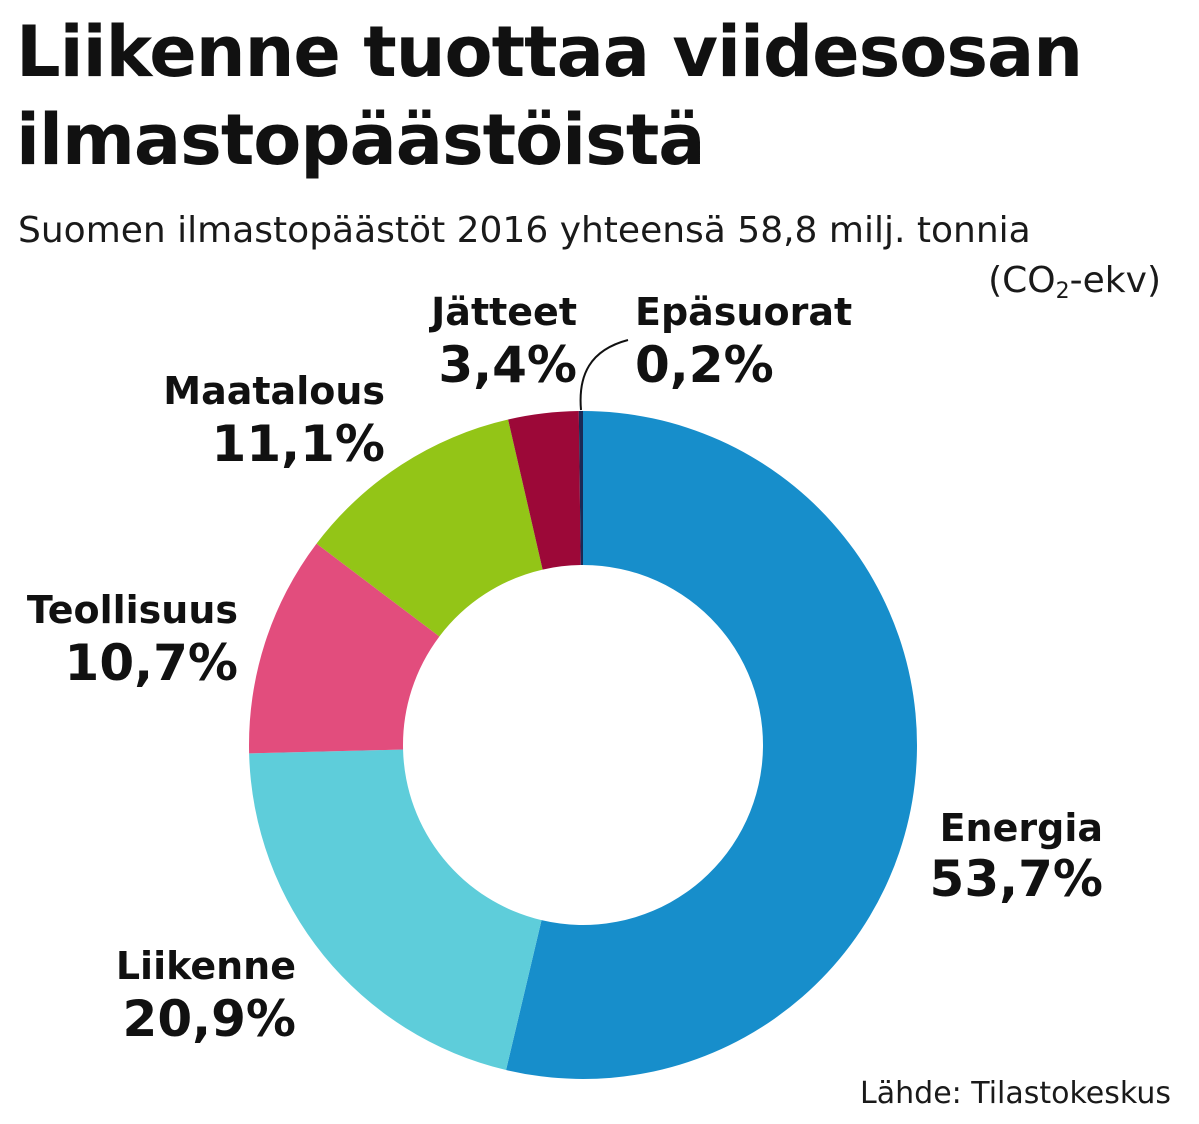  I want to click on label-name-jatteet: Jätteet, so click(502, 312).